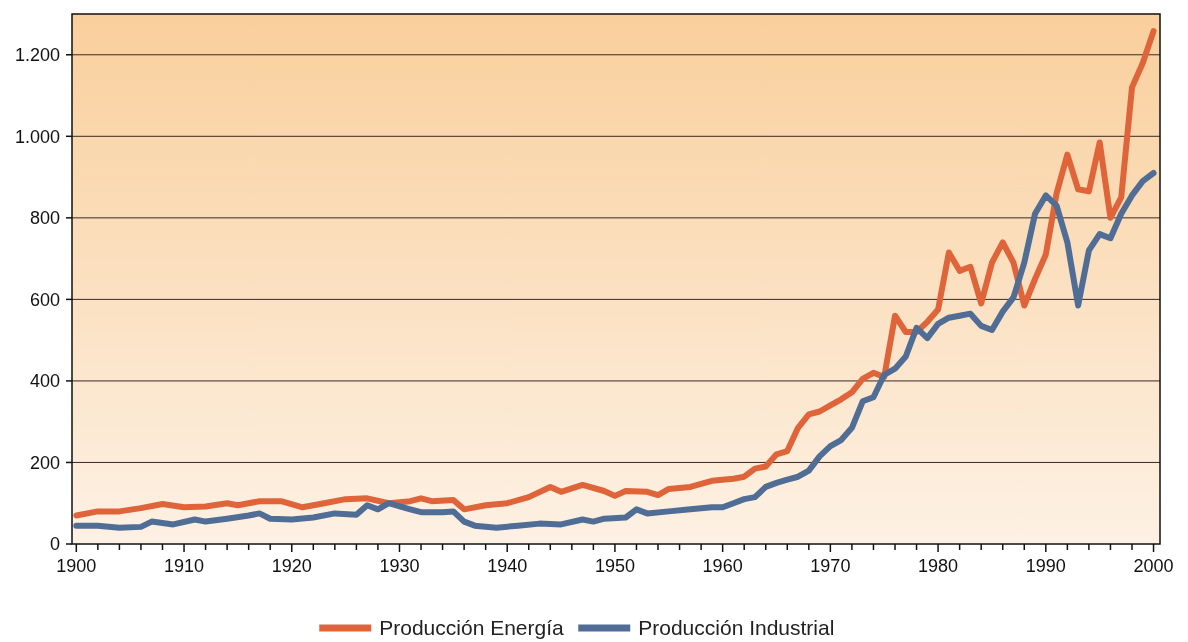 The width and height of the screenshot is (1188, 642). Describe the element at coordinates (1153, 566) in the screenshot. I see `x-tick-label: 2000` at that location.